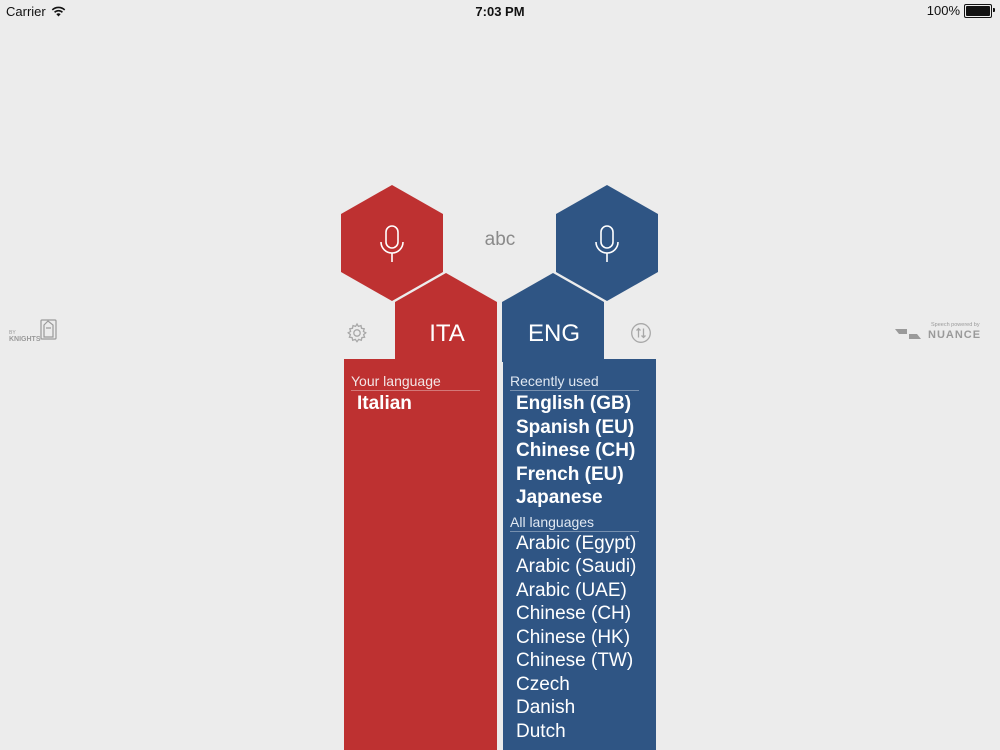 The height and width of the screenshot is (750, 1000). What do you see at coordinates (58, 11) in the screenshot?
I see `wifi-icon` at bounding box center [58, 11].